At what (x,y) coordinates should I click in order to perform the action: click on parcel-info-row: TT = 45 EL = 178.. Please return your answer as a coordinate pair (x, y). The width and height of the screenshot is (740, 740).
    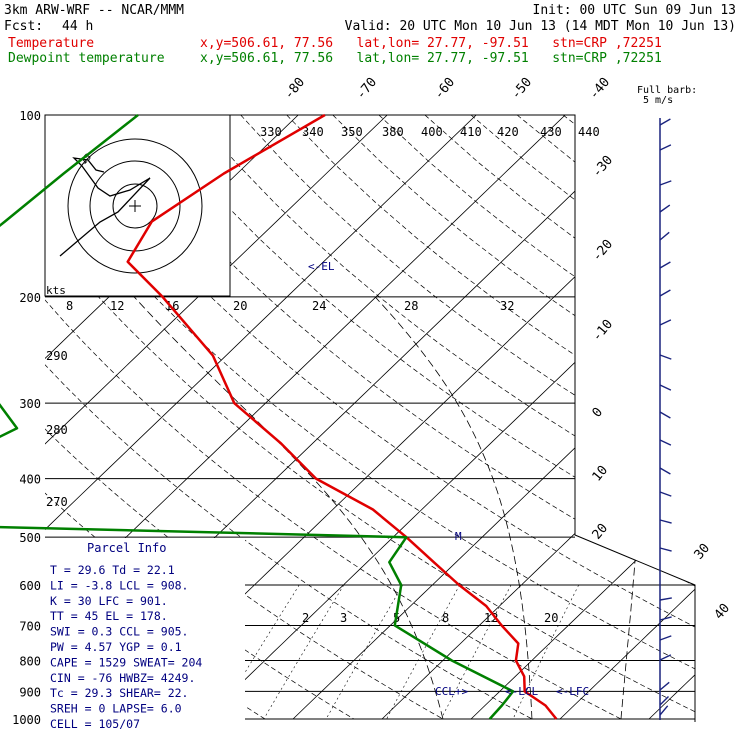
    Looking at the image, I should click on (109, 616).